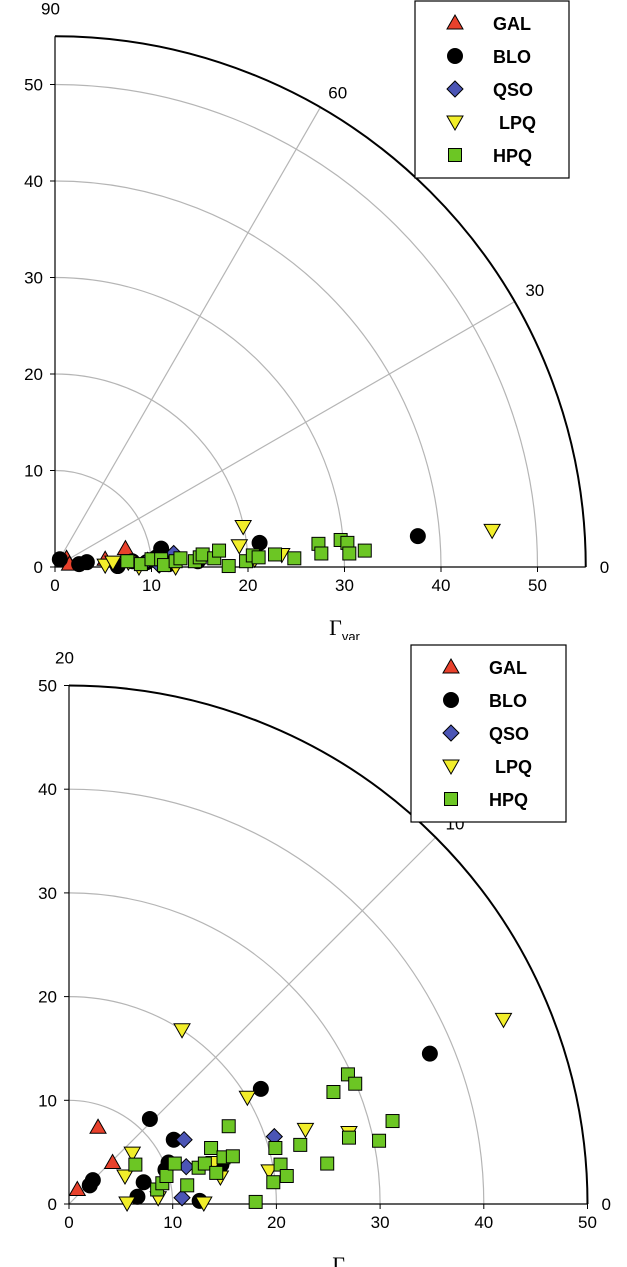 The image size is (627, 1267). What do you see at coordinates (344, 627) in the screenshot?
I see `x-axis-title: Γvar` at bounding box center [344, 627].